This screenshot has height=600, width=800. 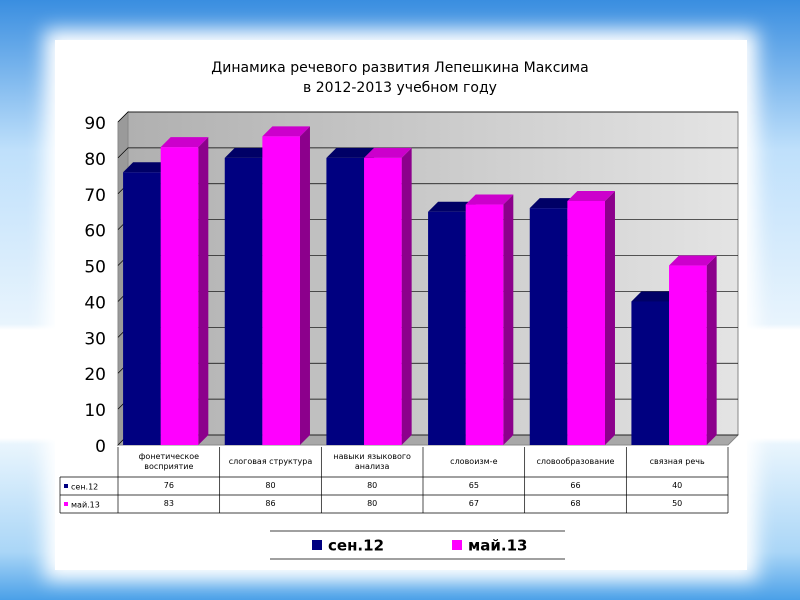 What do you see at coordinates (400, 88) in the screenshot?
I see `chart-title: в 2012-2013 учебном году` at bounding box center [400, 88].